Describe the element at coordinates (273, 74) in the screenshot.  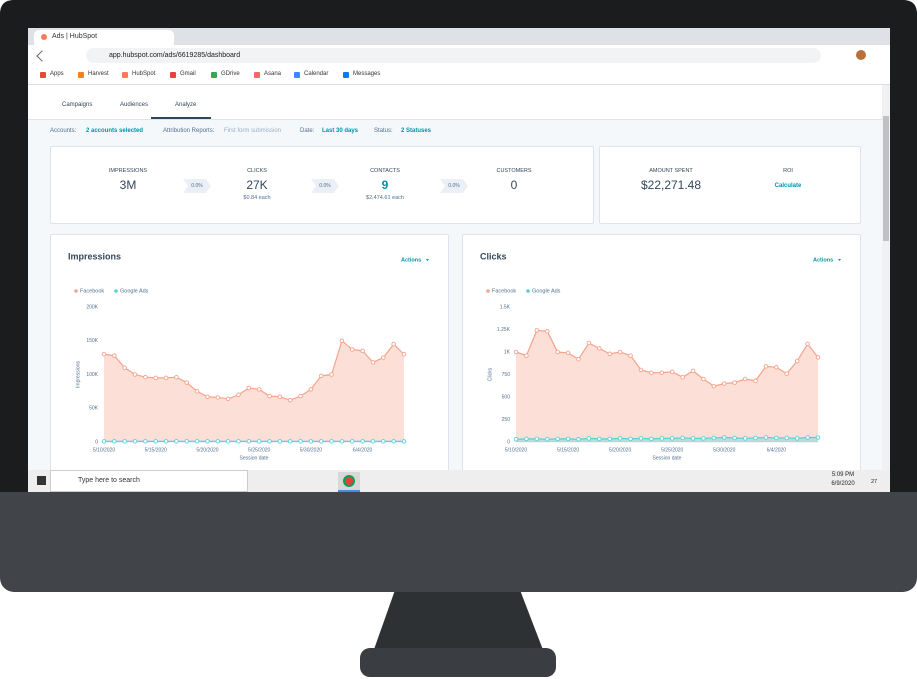
I see `bookmark: Asana` at that location.